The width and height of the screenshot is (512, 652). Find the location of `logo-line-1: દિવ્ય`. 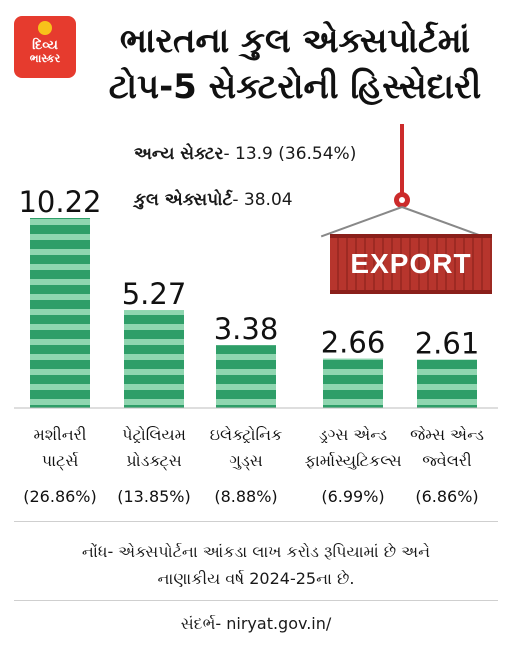

logo-line-1: દિવ્ય is located at coordinates (45, 46).